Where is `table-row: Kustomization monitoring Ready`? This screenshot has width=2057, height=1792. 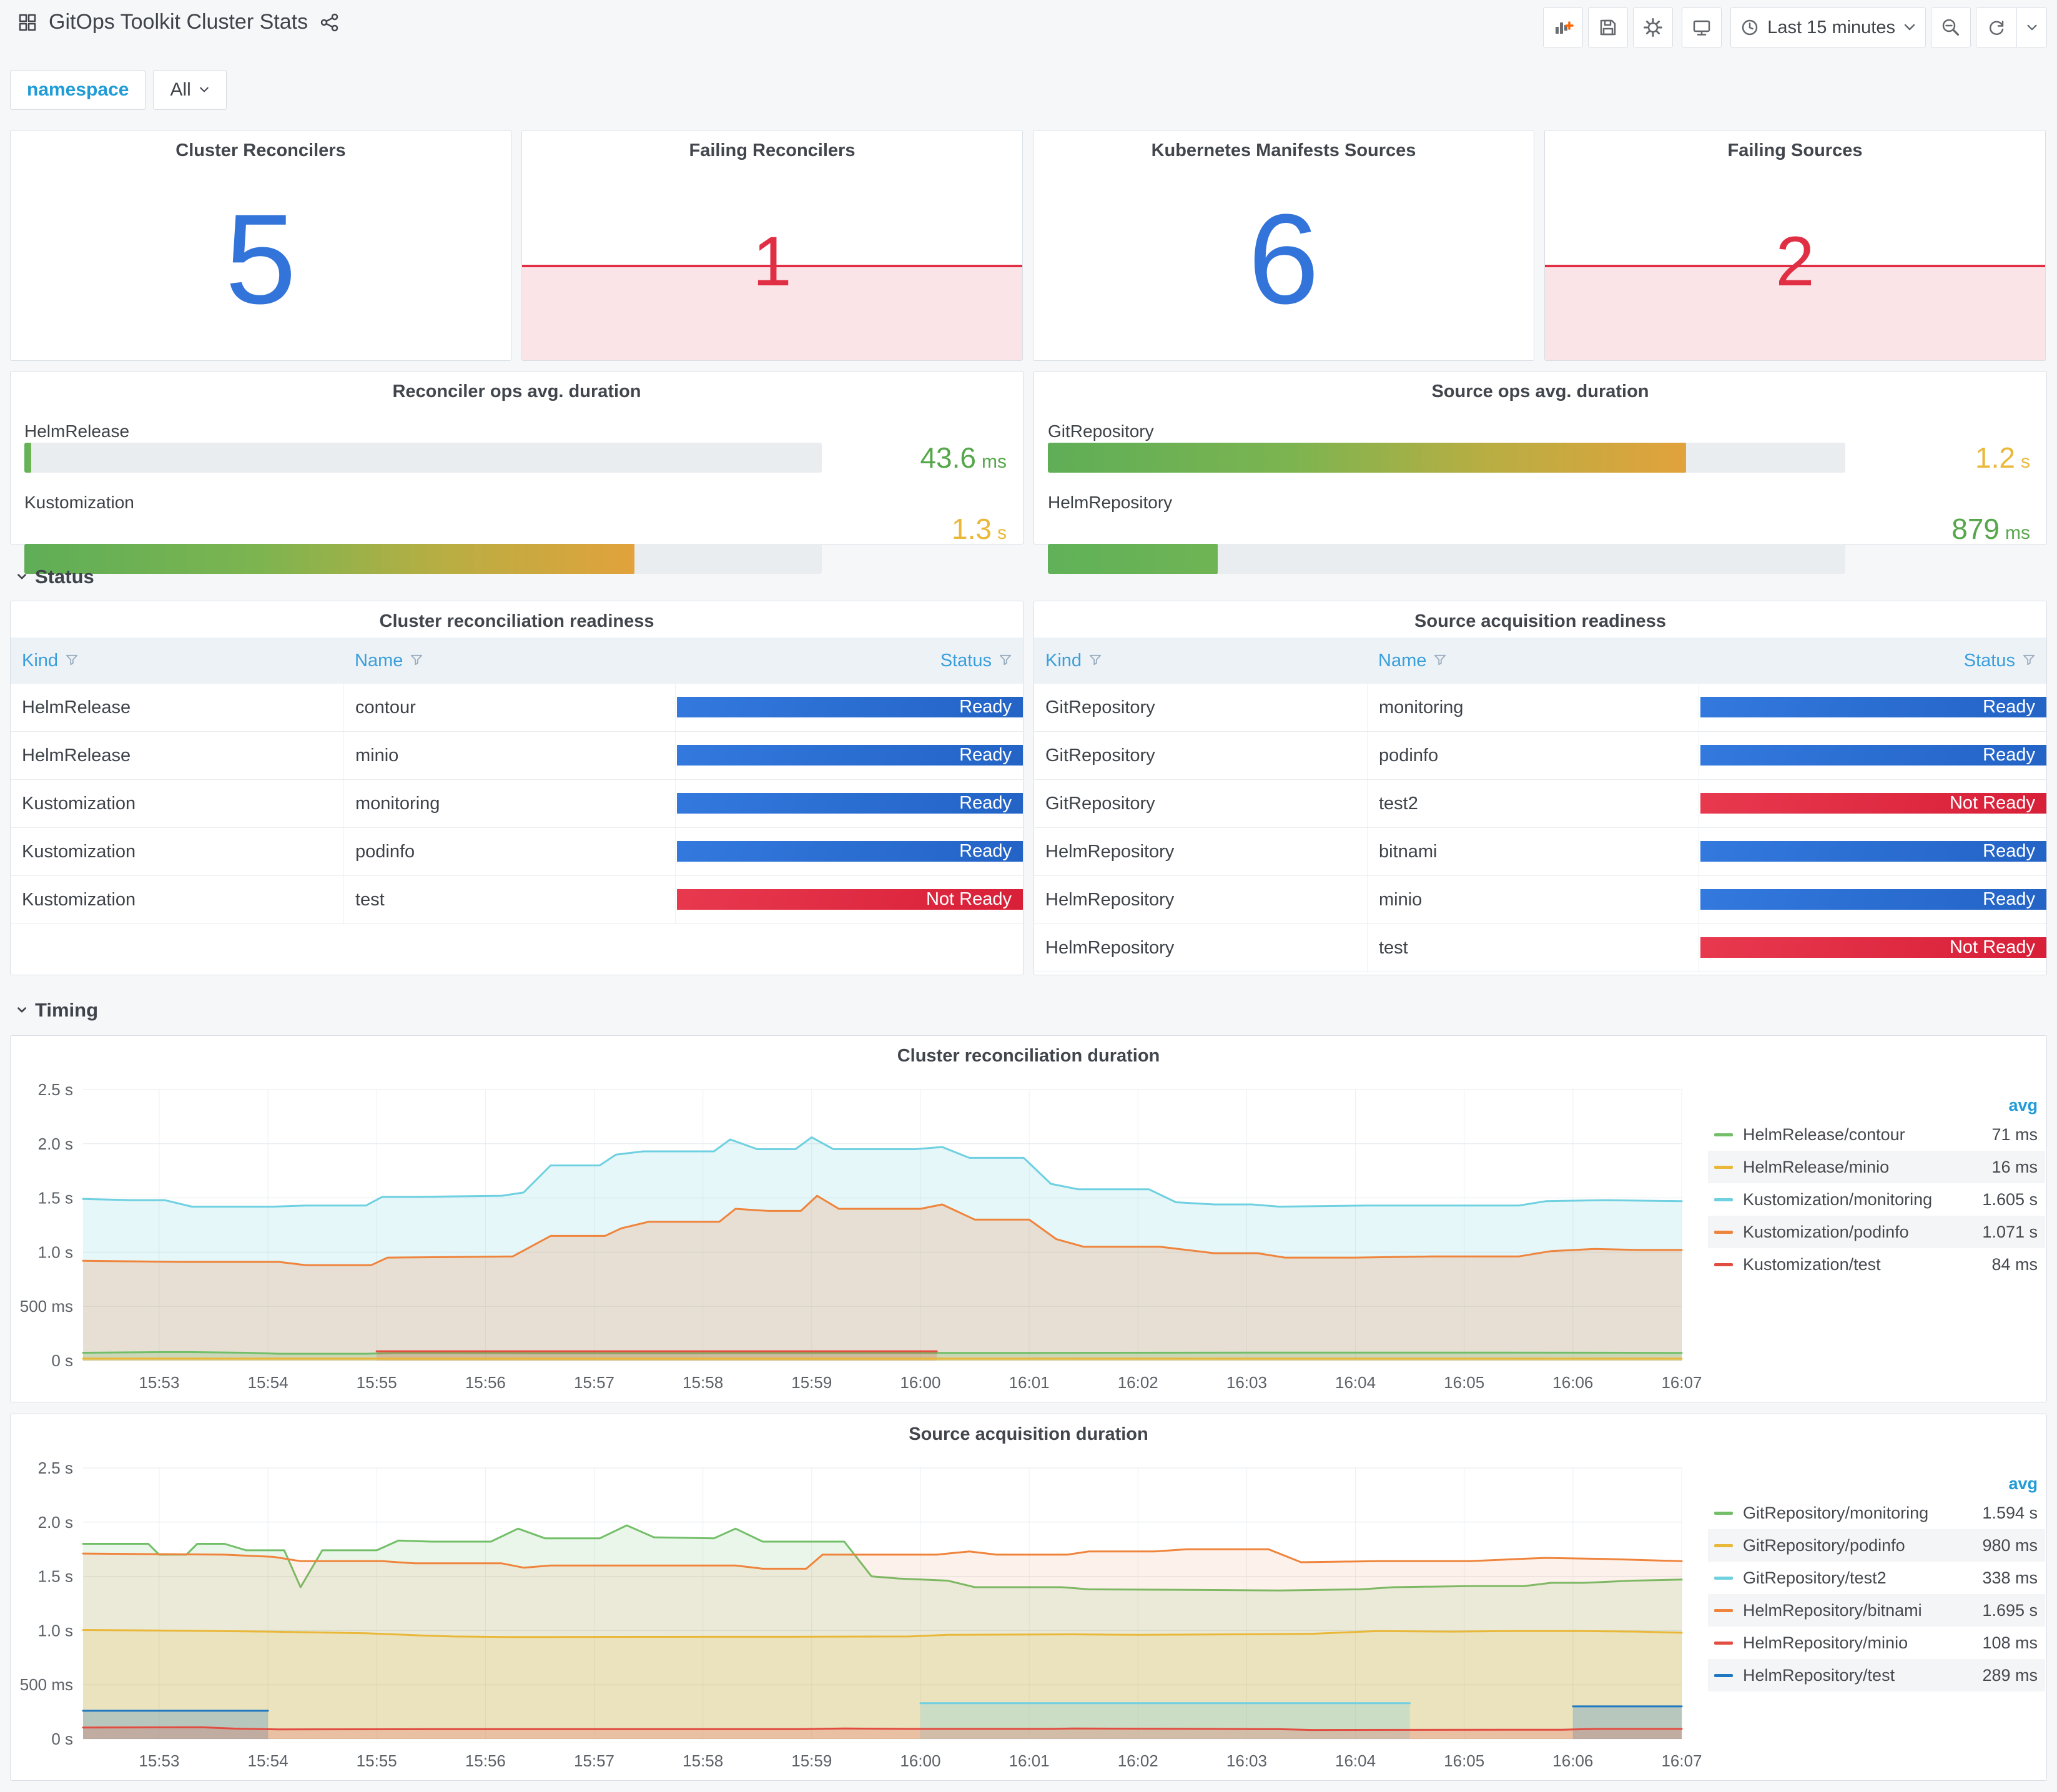
table-row: Kustomization monitoring Ready is located at coordinates (517, 804).